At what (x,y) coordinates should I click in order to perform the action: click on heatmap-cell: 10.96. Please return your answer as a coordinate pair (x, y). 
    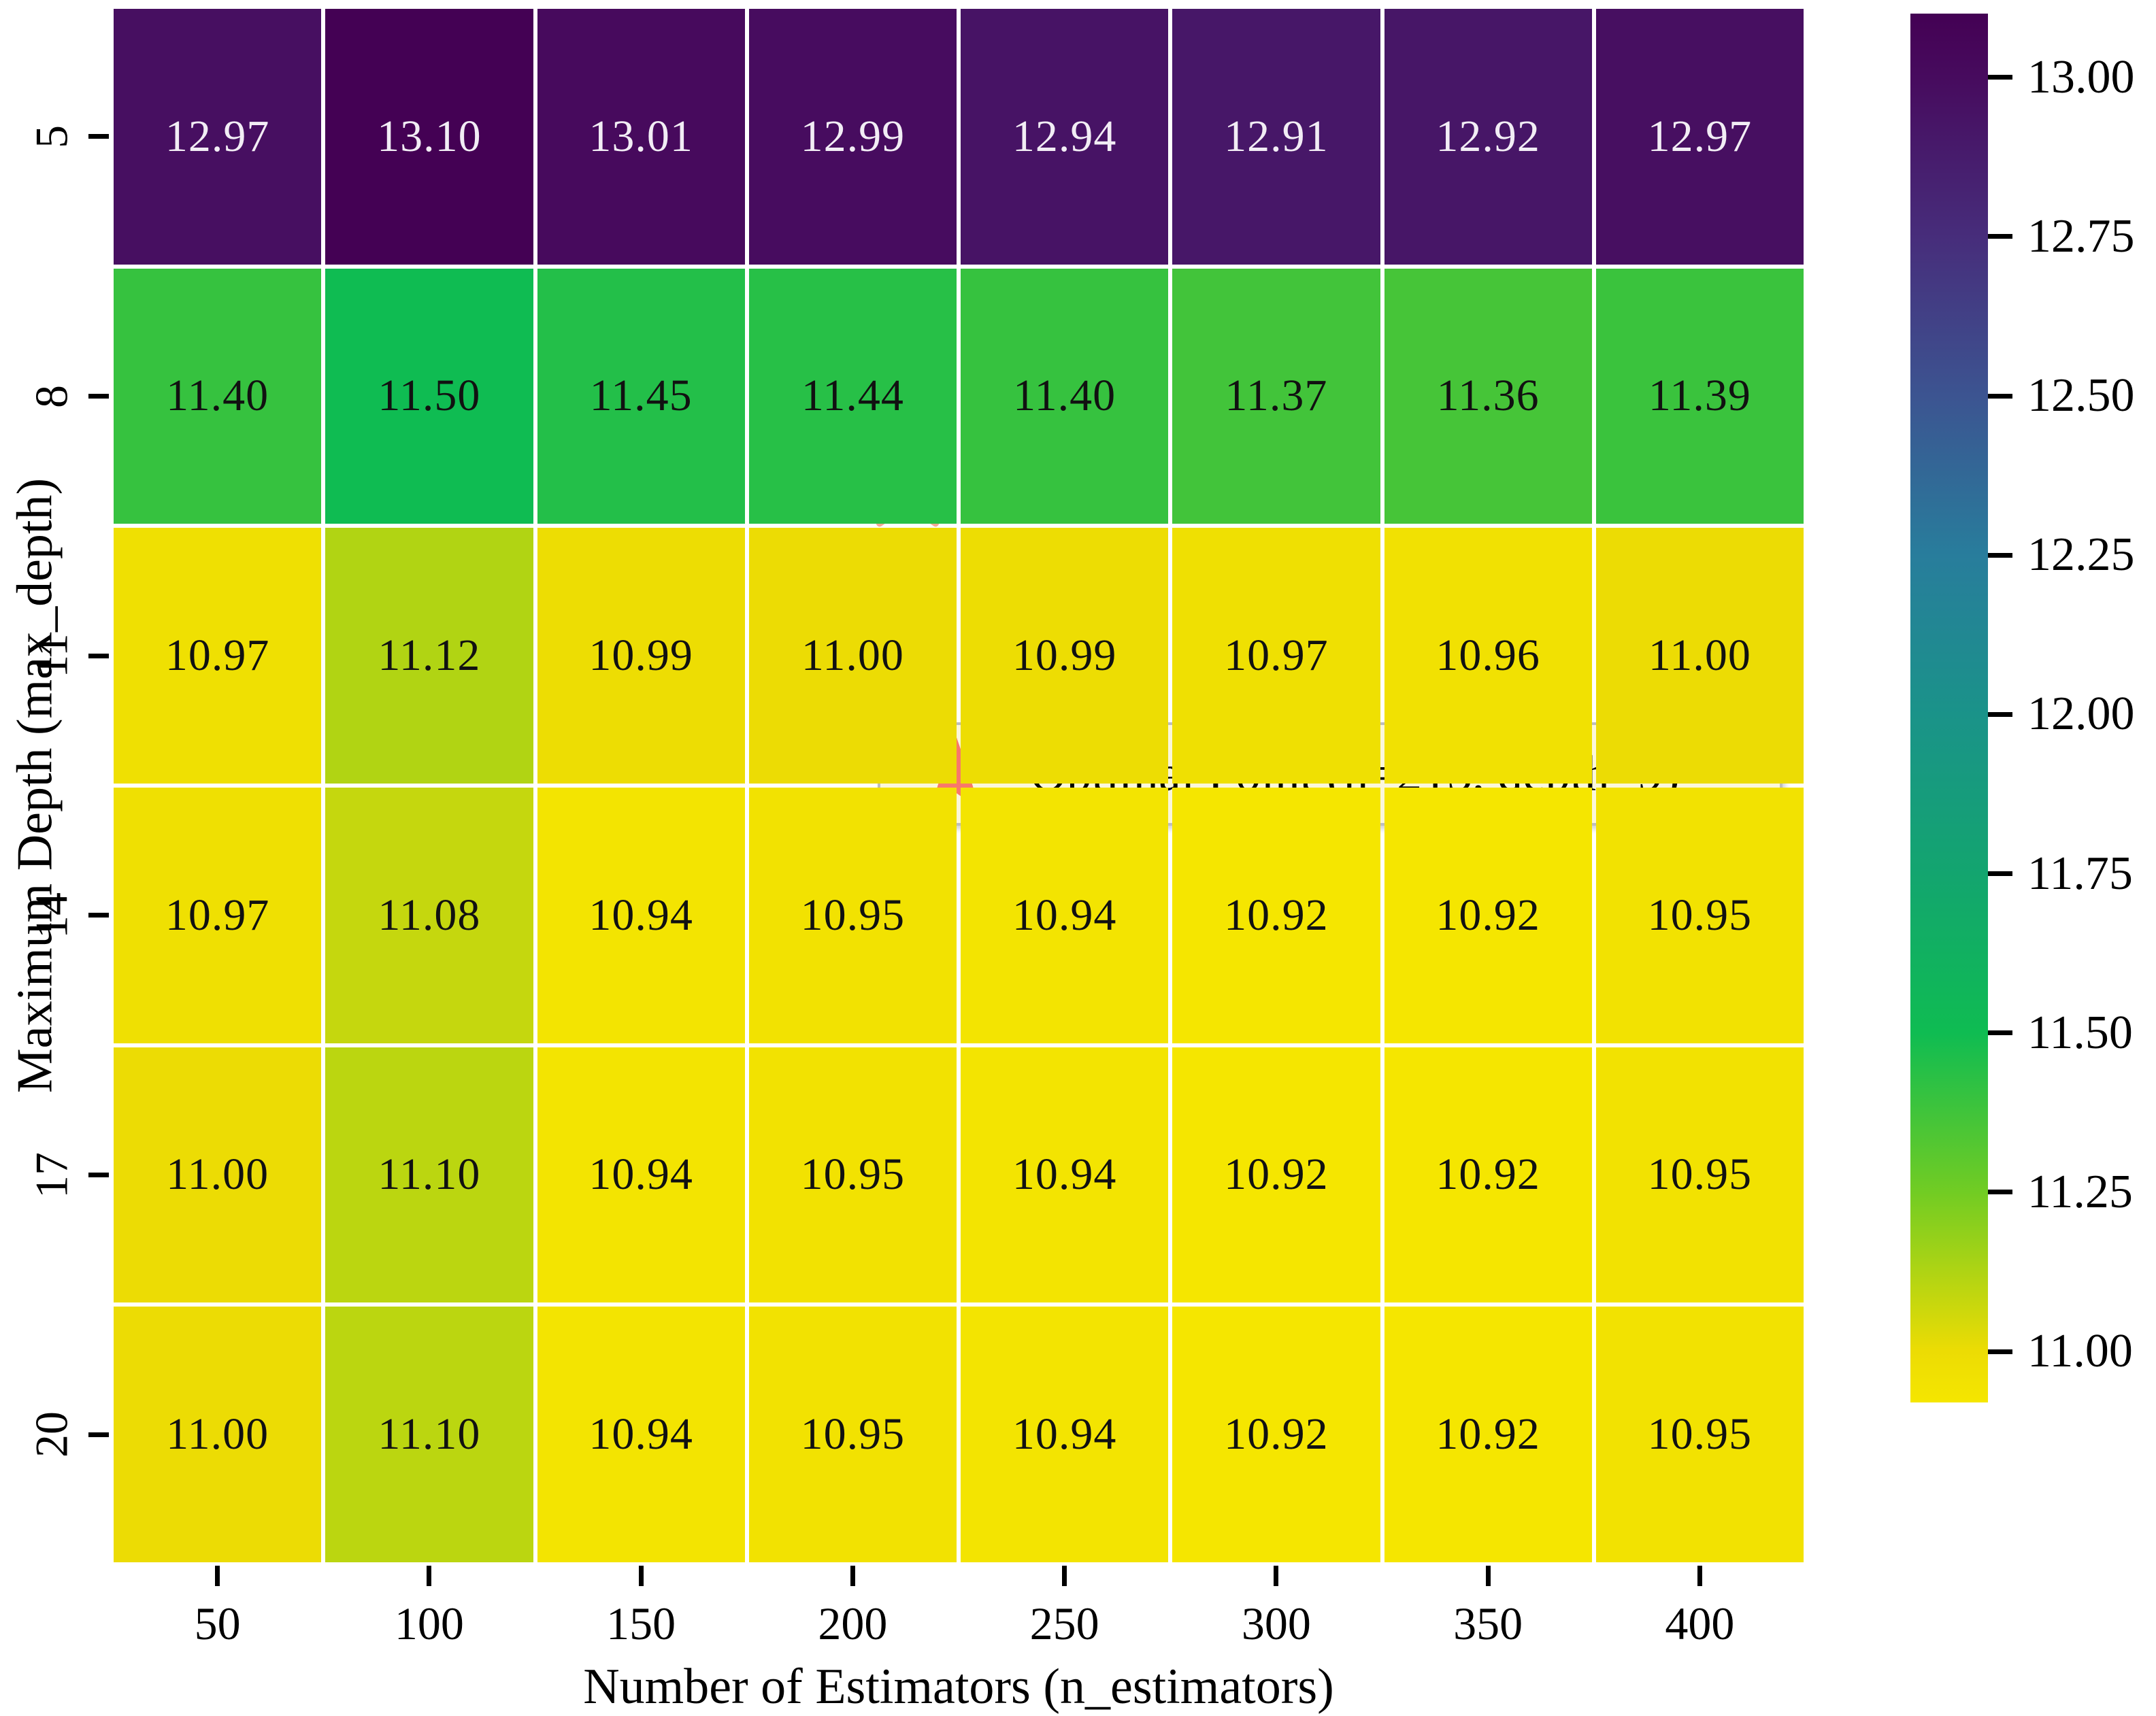
    Looking at the image, I should click on (1488, 656).